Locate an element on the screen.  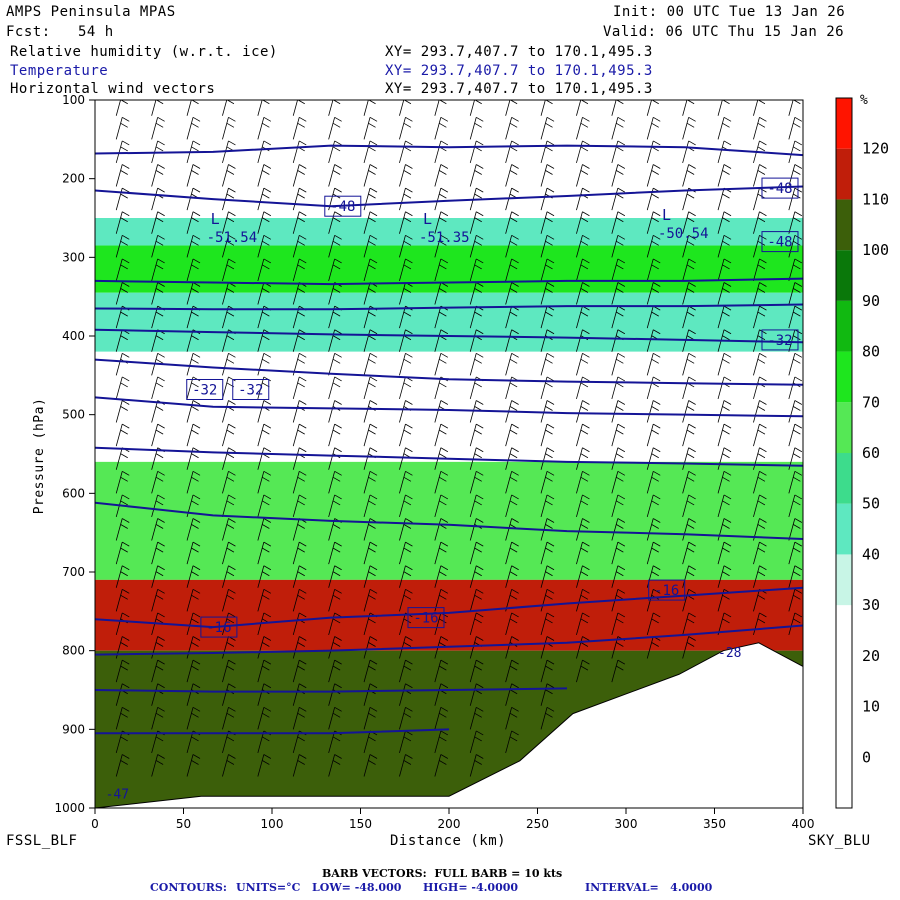
colorbar-tick-label: 20 is located at coordinates (871, 656).